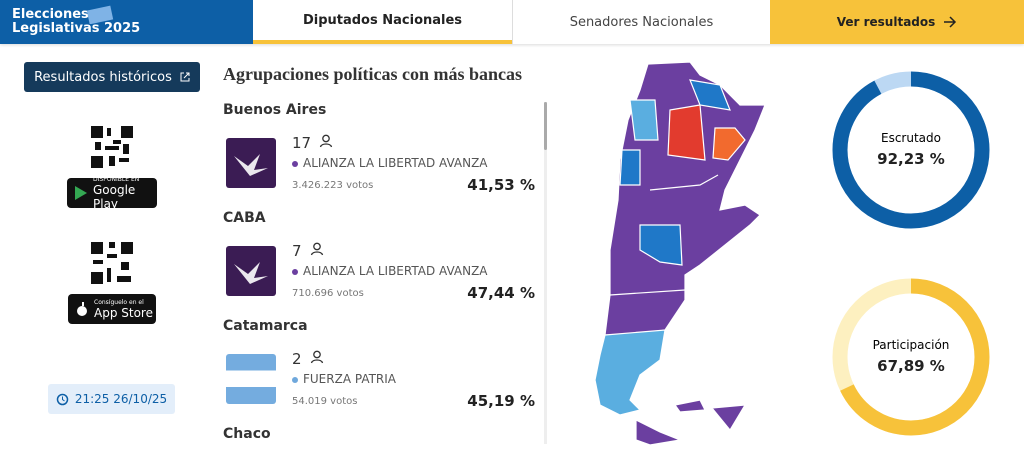 The width and height of the screenshot is (1024, 455). Describe the element at coordinates (325, 401) in the screenshot. I see `votes: 54.019 votos` at that location.